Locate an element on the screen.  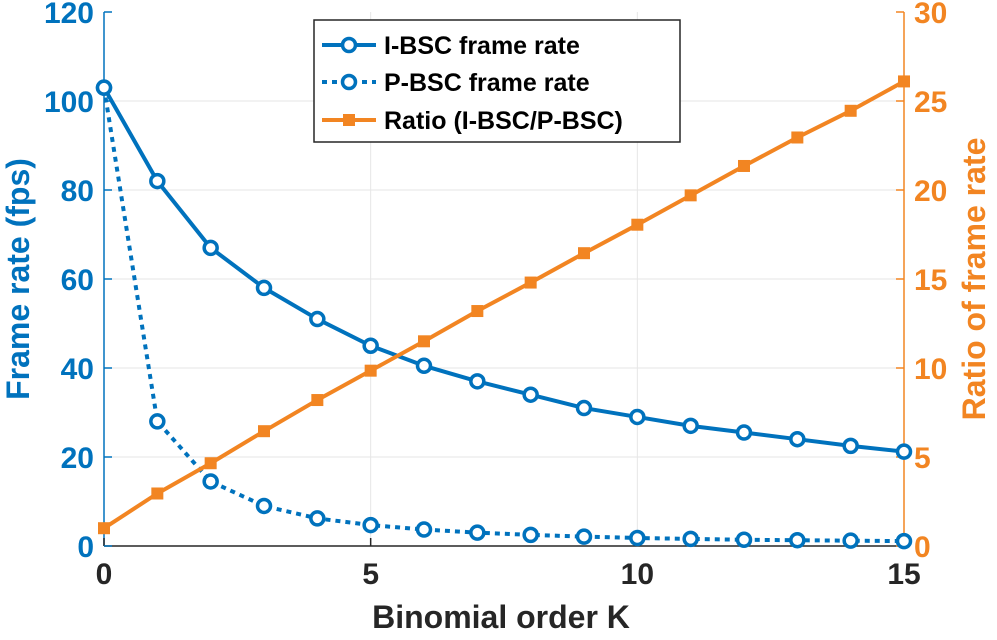
x-tick-label: 10 is located at coordinates (637, 574).